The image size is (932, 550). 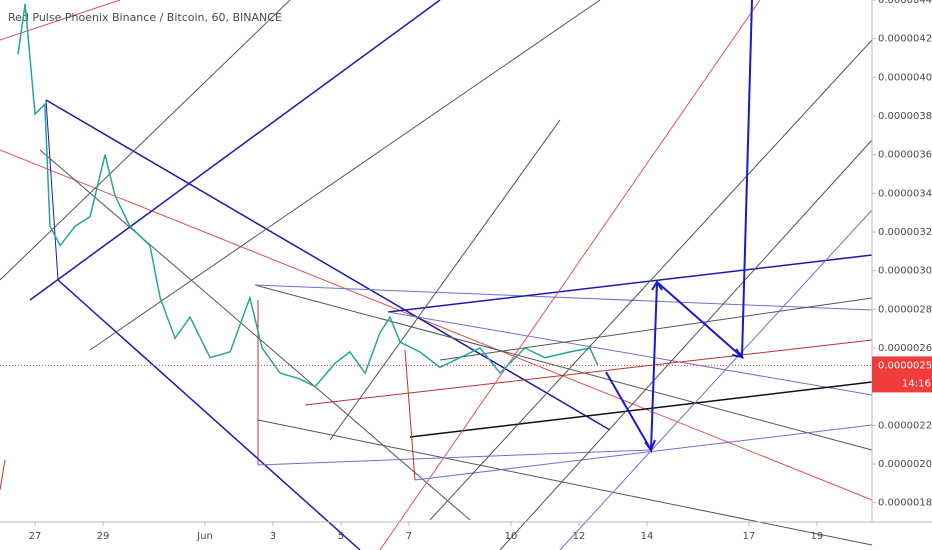 What do you see at coordinates (35, 536) in the screenshot?
I see `x-tick-label: 27` at bounding box center [35, 536].